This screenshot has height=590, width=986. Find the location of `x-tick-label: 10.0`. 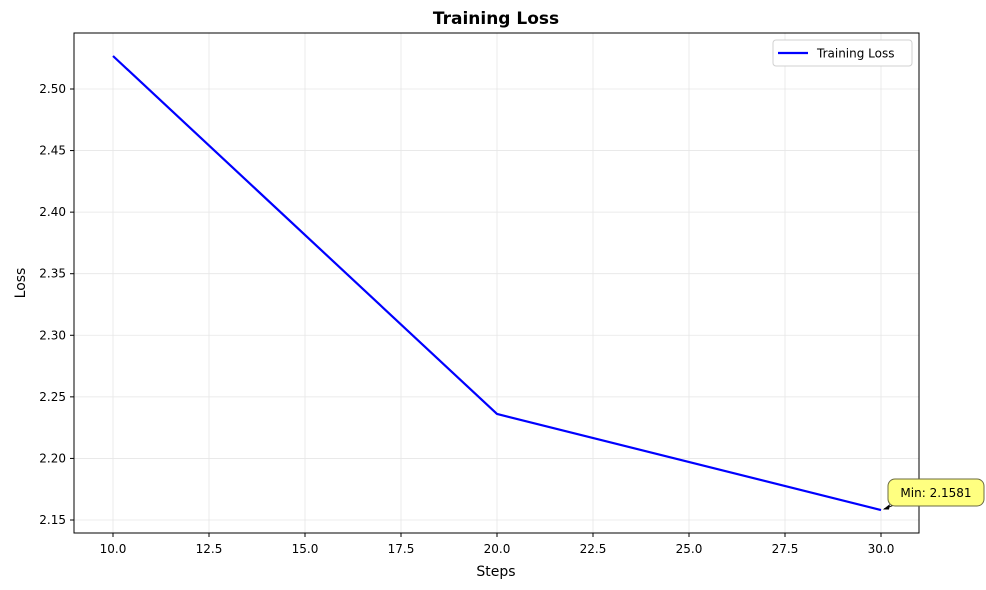

x-tick-label: 10.0 is located at coordinates (113, 549).